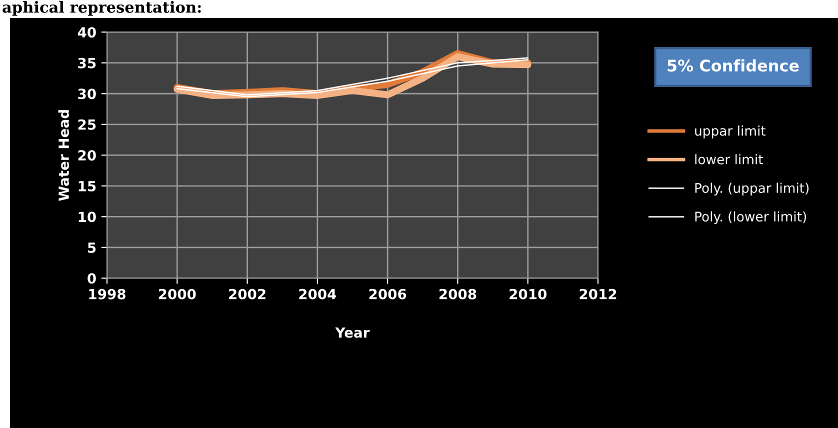 This screenshot has width=838, height=428. What do you see at coordinates (352, 332) in the screenshot?
I see `x-axis-title: Year` at bounding box center [352, 332].